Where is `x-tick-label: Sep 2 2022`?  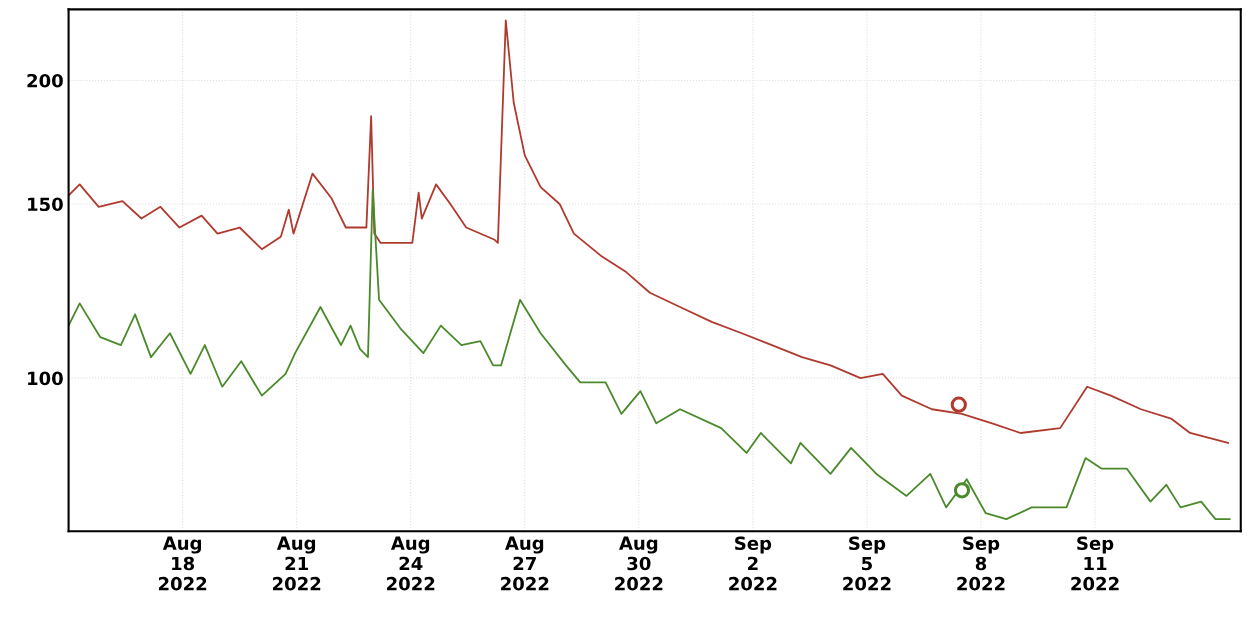 x-tick-label: Sep 2 2022 is located at coordinates (753, 563).